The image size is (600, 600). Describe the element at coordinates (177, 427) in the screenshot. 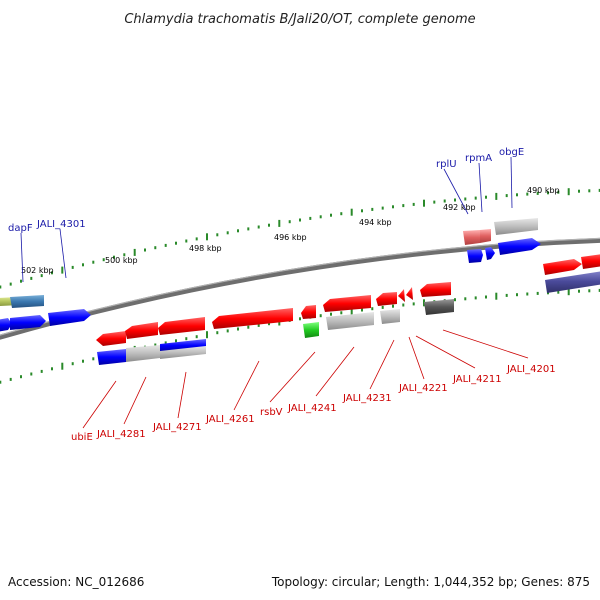

I see `gene-label-JALI_4271: JALI_4271` at that location.